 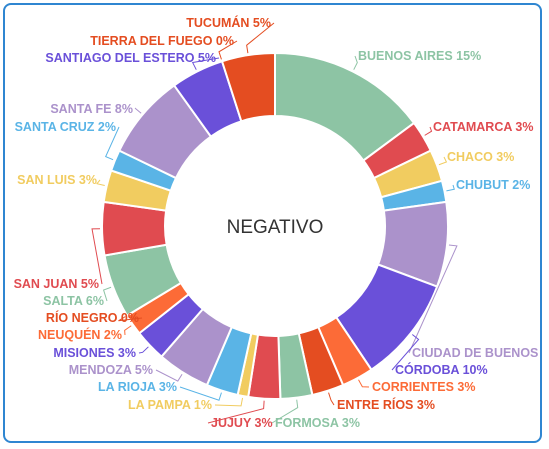 What do you see at coordinates (130, 58) in the screenshot?
I see `label-santiago-del-estero-5: SANTIAGO DEL ESTERO 5%` at bounding box center [130, 58].